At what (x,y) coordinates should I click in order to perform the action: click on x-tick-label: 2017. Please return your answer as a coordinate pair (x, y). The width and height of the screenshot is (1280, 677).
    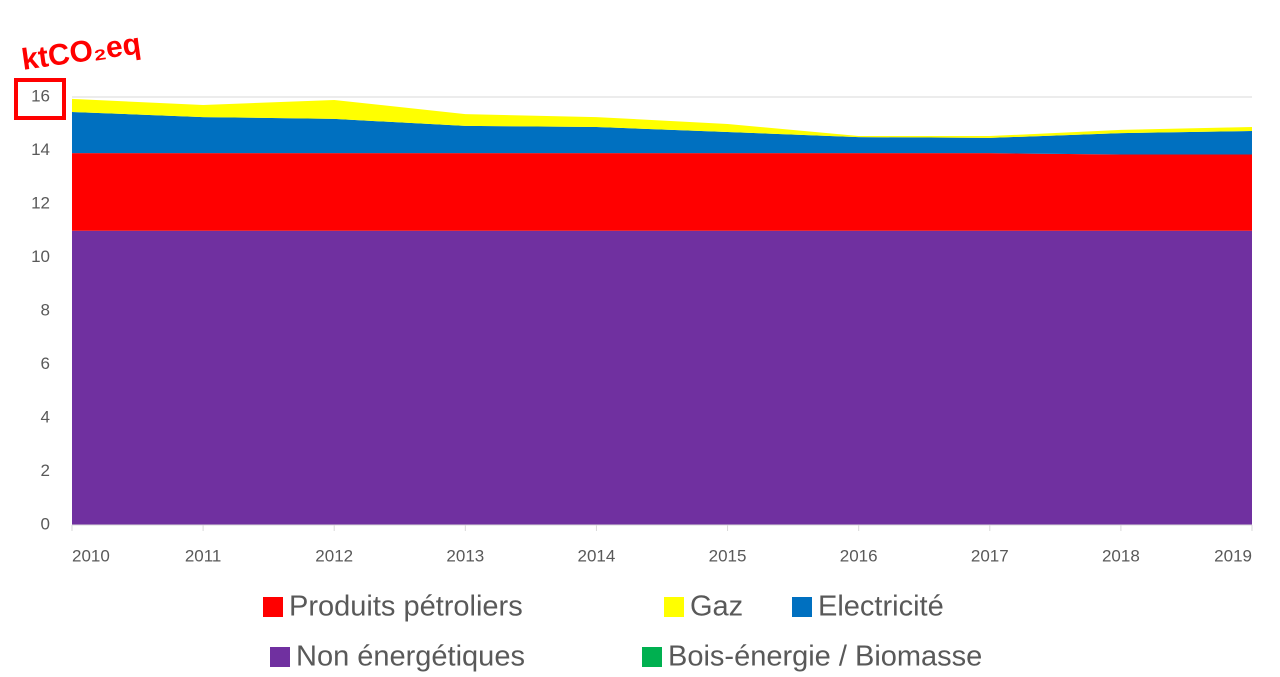
    Looking at the image, I should click on (990, 555).